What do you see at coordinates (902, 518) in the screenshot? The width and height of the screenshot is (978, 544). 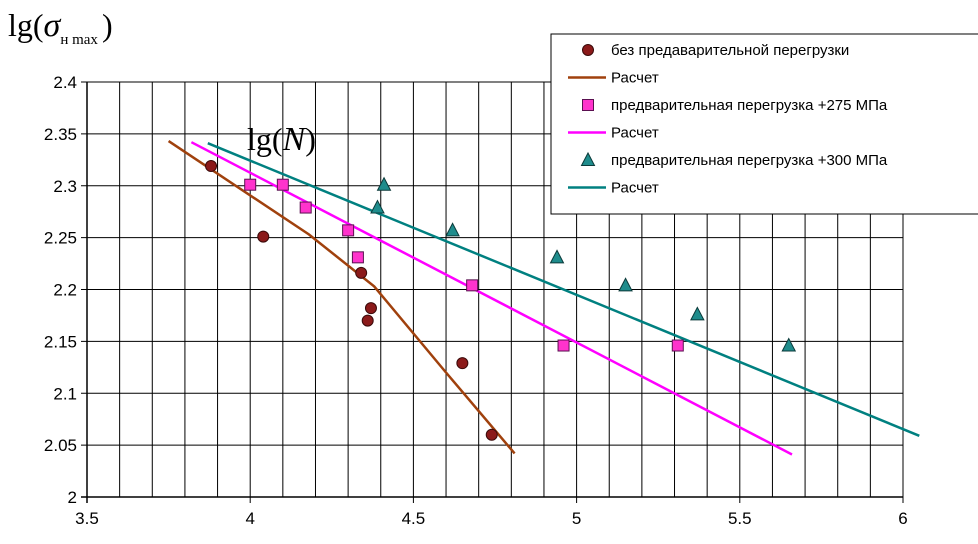 I see `x-tick-label: 6` at bounding box center [902, 518].